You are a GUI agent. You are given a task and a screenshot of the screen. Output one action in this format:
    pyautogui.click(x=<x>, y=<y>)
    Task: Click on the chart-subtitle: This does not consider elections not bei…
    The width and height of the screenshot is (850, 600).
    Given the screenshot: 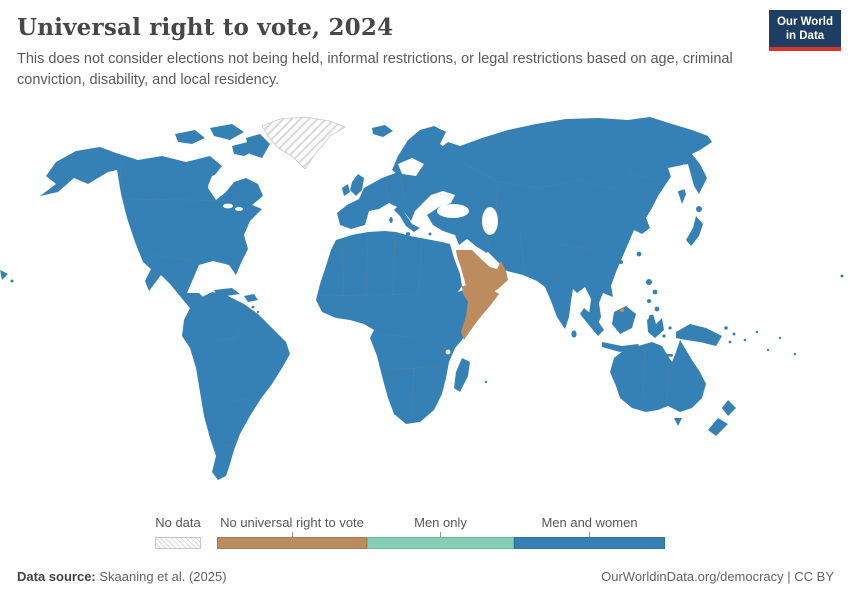 What is the action you would take?
    pyautogui.click(x=375, y=69)
    